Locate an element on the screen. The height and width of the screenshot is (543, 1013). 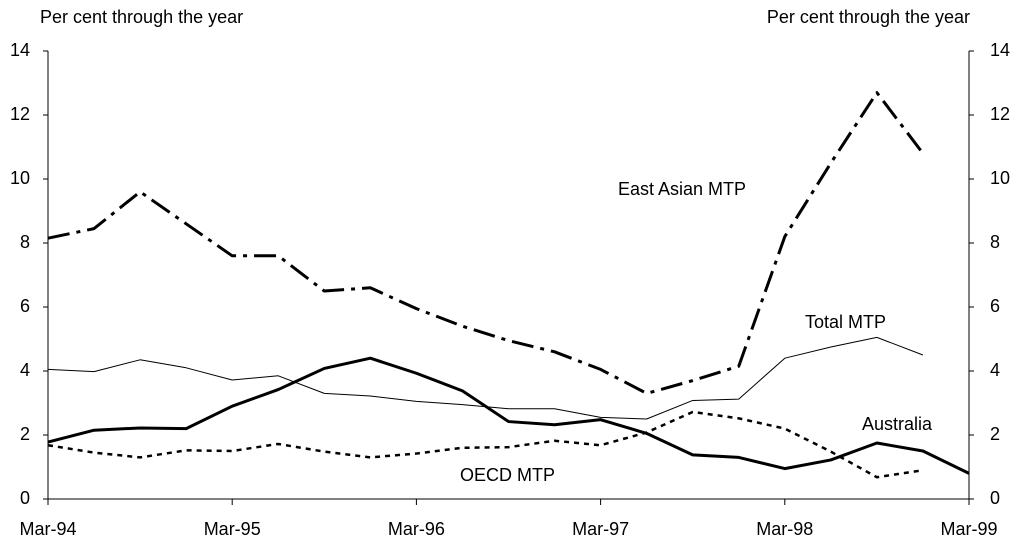
y2-tick-label: 4 is located at coordinates (995, 370).